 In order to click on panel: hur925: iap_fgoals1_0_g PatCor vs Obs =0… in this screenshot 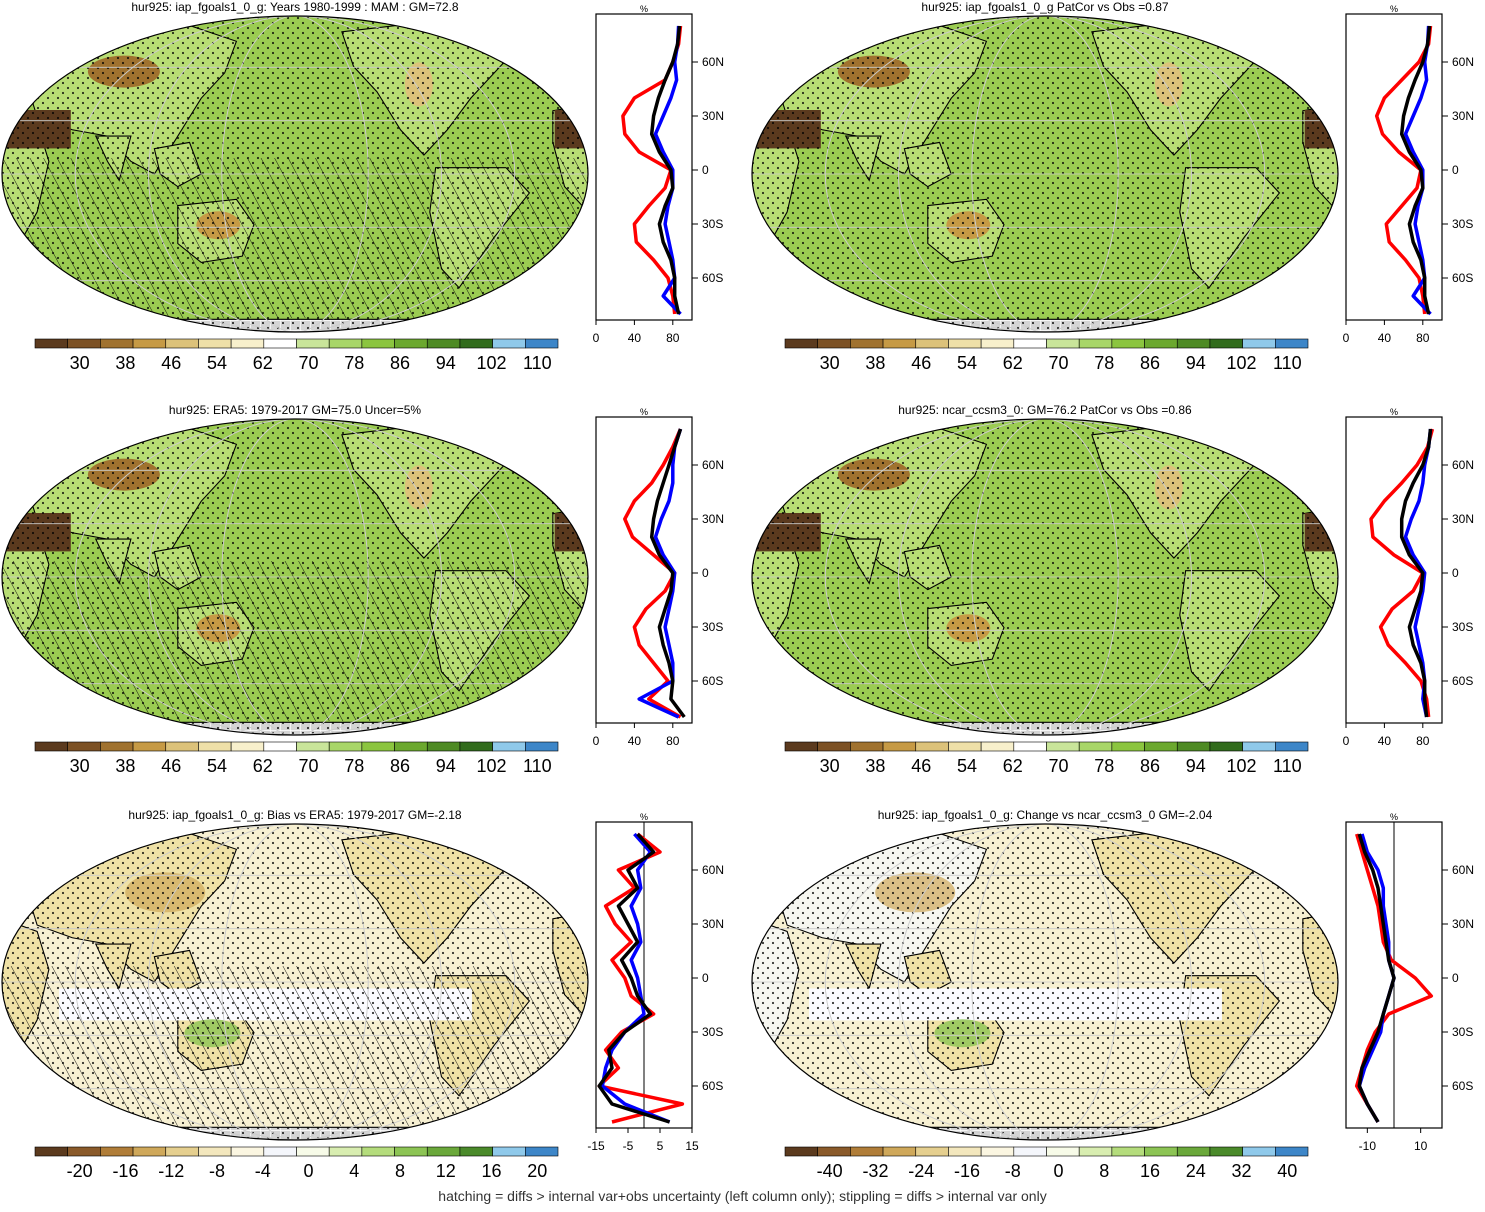, I will do `click(1112, 186)`.